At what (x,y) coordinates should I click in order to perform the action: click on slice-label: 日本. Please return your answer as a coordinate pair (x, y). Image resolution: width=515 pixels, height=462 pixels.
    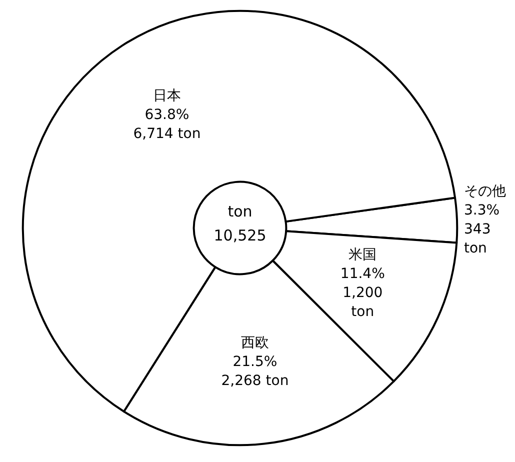
    Looking at the image, I should click on (166, 96).